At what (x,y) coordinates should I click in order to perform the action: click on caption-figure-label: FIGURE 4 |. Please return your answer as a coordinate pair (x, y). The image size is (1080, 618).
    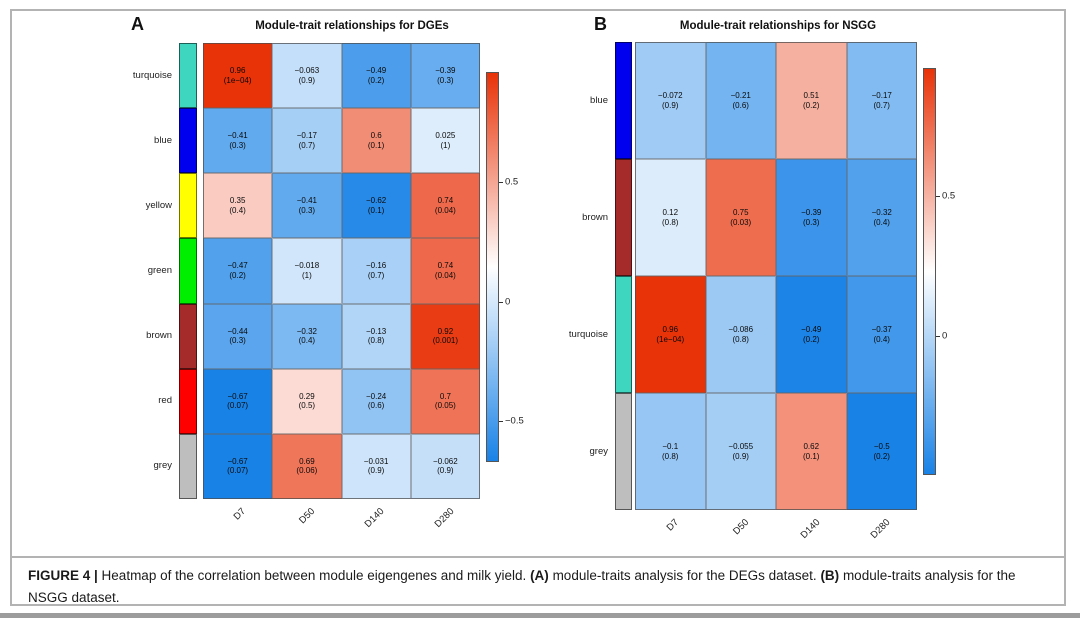
    Looking at the image, I should click on (63, 575).